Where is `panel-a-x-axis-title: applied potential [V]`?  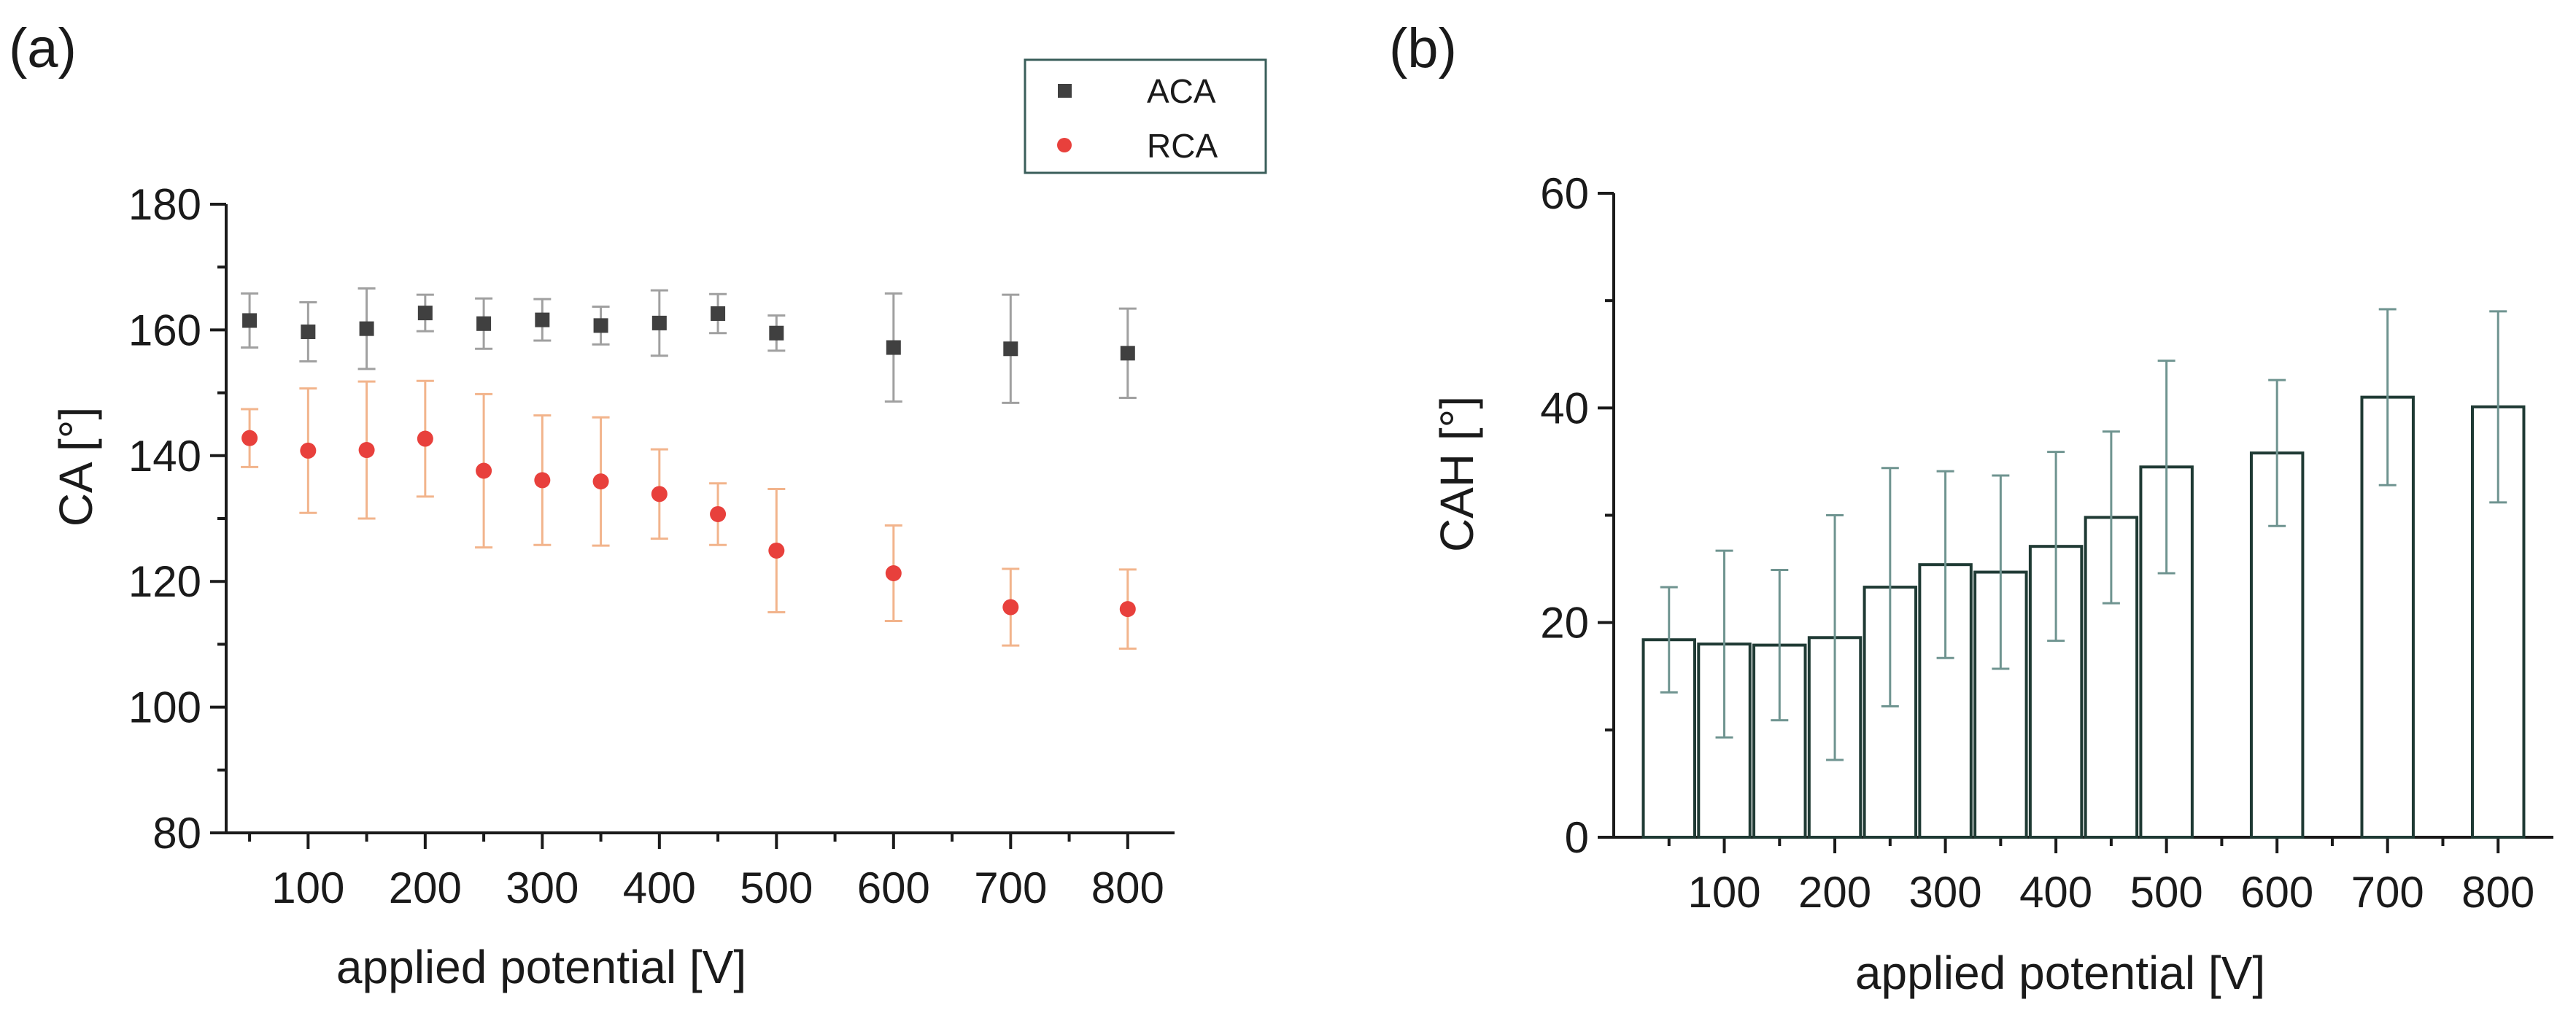
panel-a-x-axis-title: applied potential [V] is located at coordinates (541, 967).